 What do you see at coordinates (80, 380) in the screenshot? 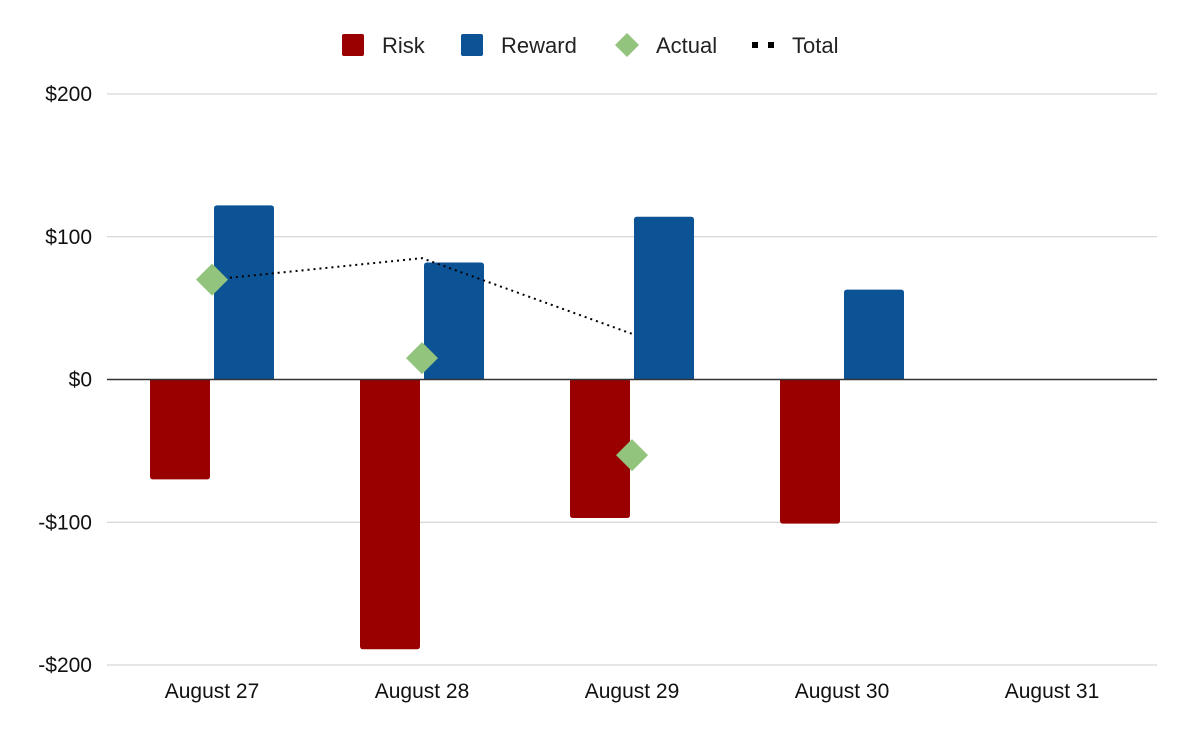
I see `y-tick-label: $0` at bounding box center [80, 380].